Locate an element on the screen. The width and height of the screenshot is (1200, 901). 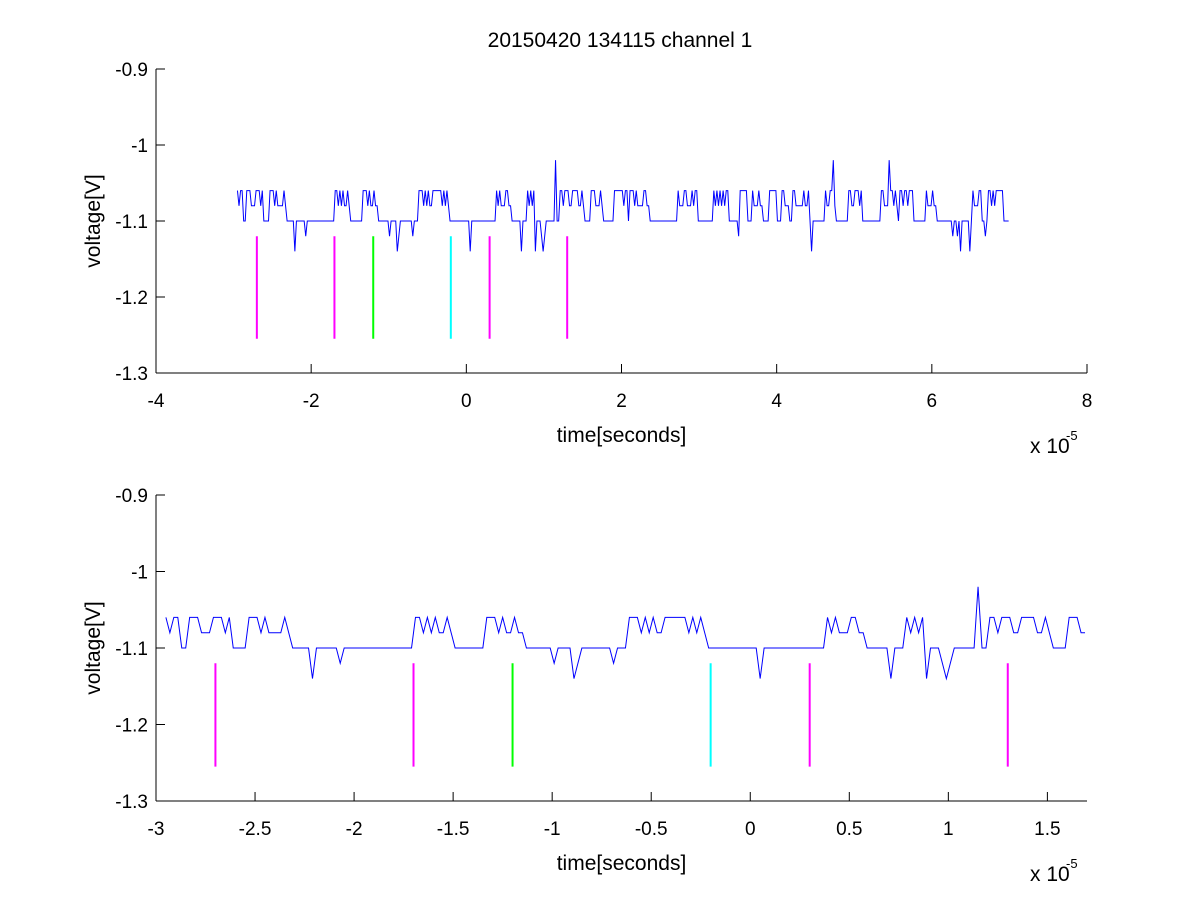
x-tick-label: -1.5 is located at coordinates (453, 829).